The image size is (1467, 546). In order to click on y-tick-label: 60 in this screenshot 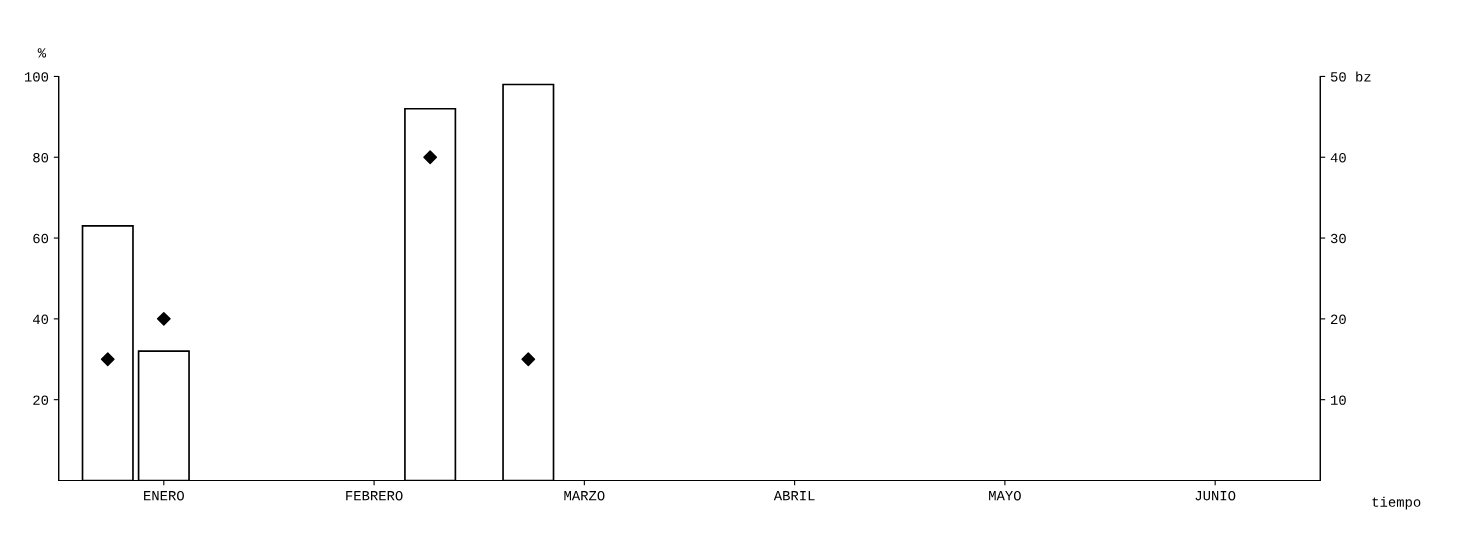, I will do `click(41, 238)`.